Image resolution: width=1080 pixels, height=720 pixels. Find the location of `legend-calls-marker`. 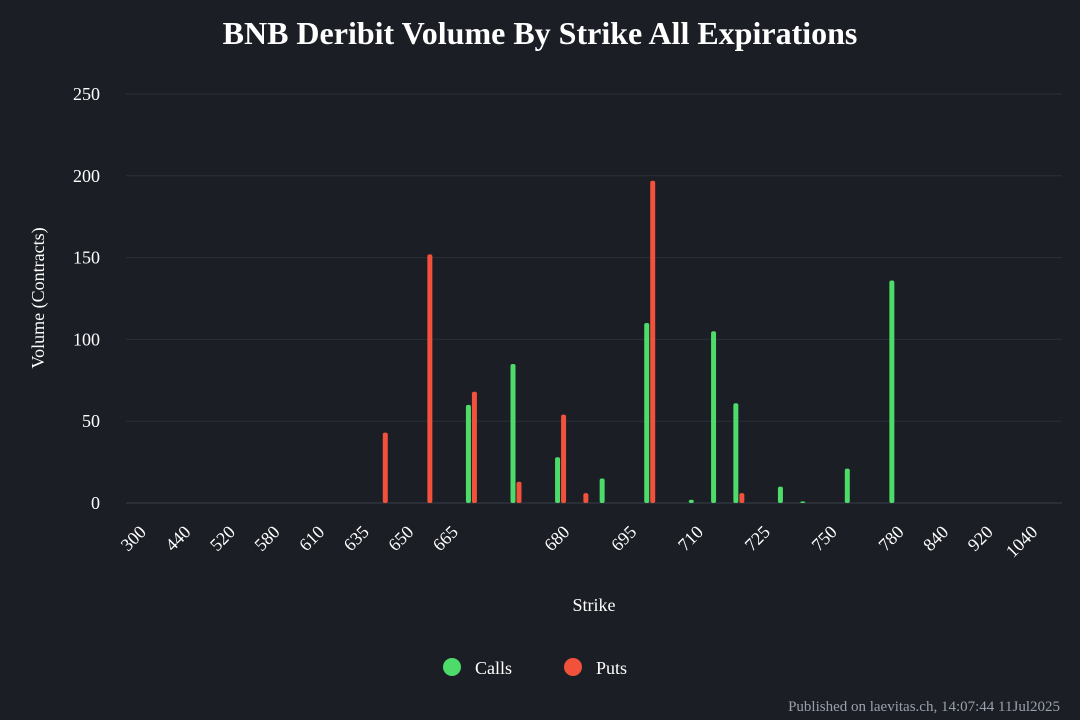

legend-calls-marker is located at coordinates (452, 667).